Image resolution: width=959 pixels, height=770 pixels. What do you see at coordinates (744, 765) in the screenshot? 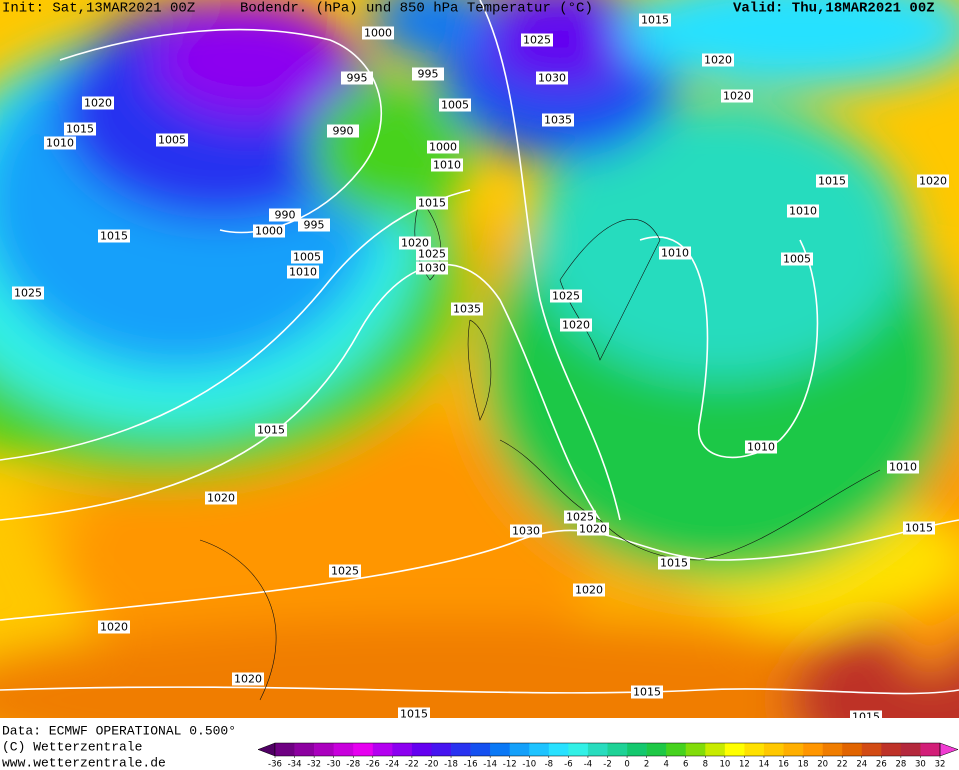
I see `colorbar-tick-label: 12` at bounding box center [744, 765].